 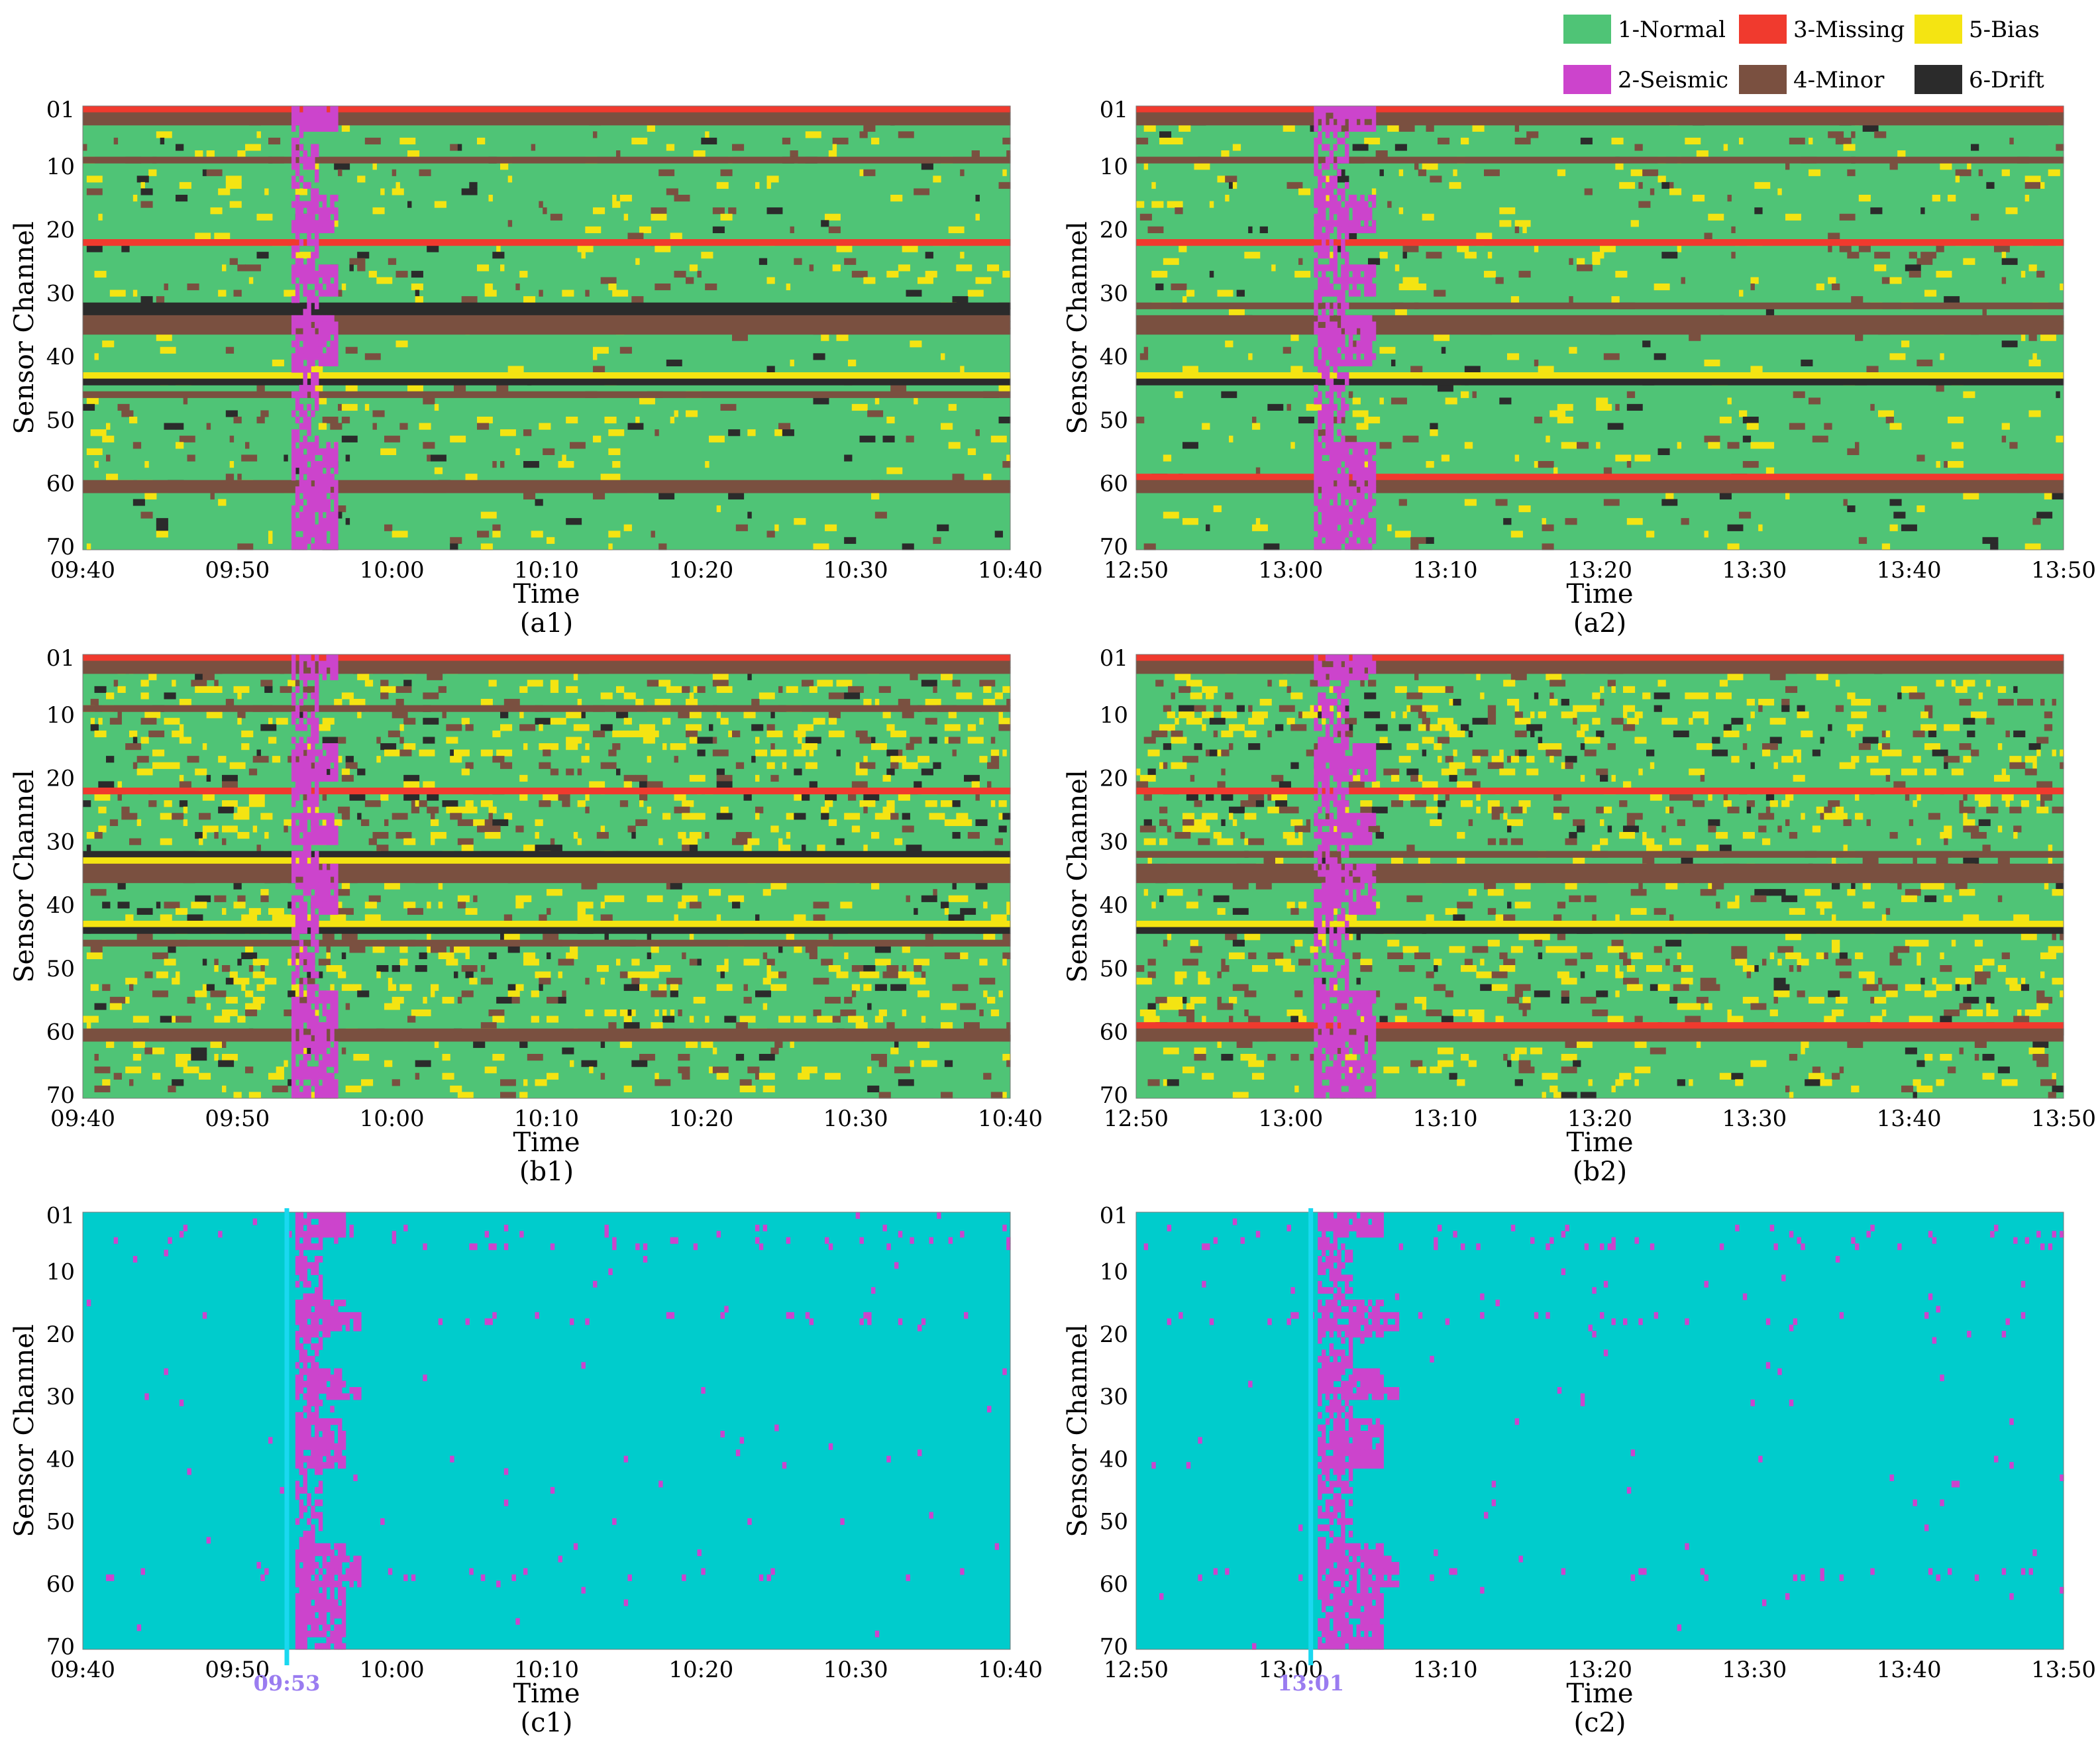 I want to click on y-axis-label: Sensor Channel, so click(x=24, y=876).